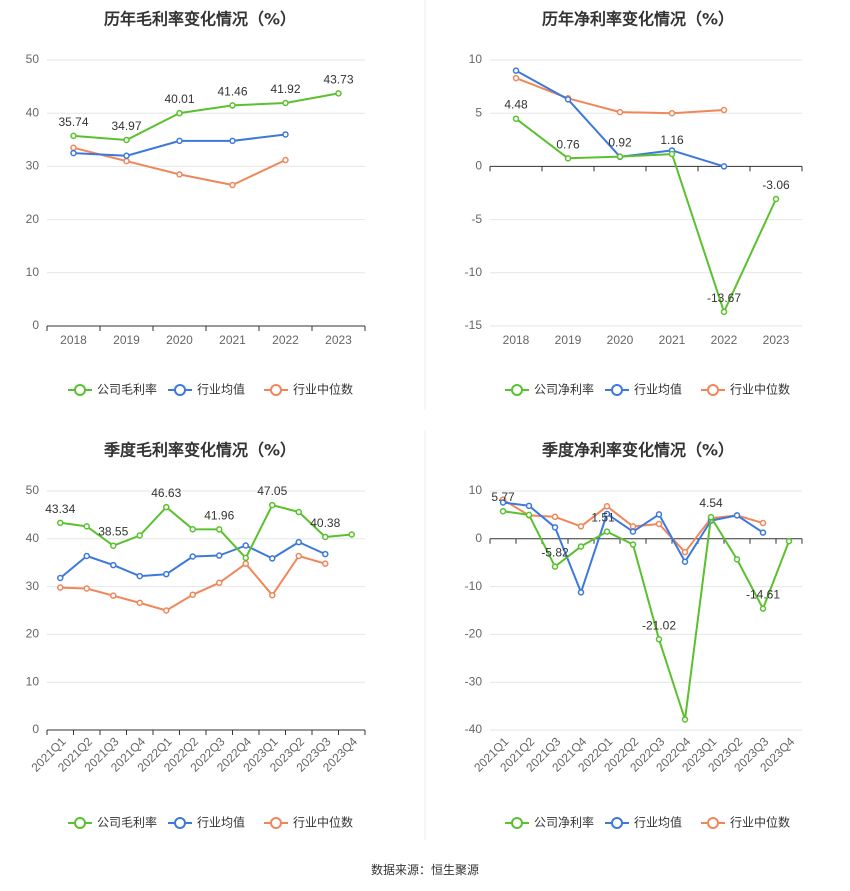  What do you see at coordinates (60, 509) in the screenshot?
I see `data-label: 43.34` at bounding box center [60, 509].